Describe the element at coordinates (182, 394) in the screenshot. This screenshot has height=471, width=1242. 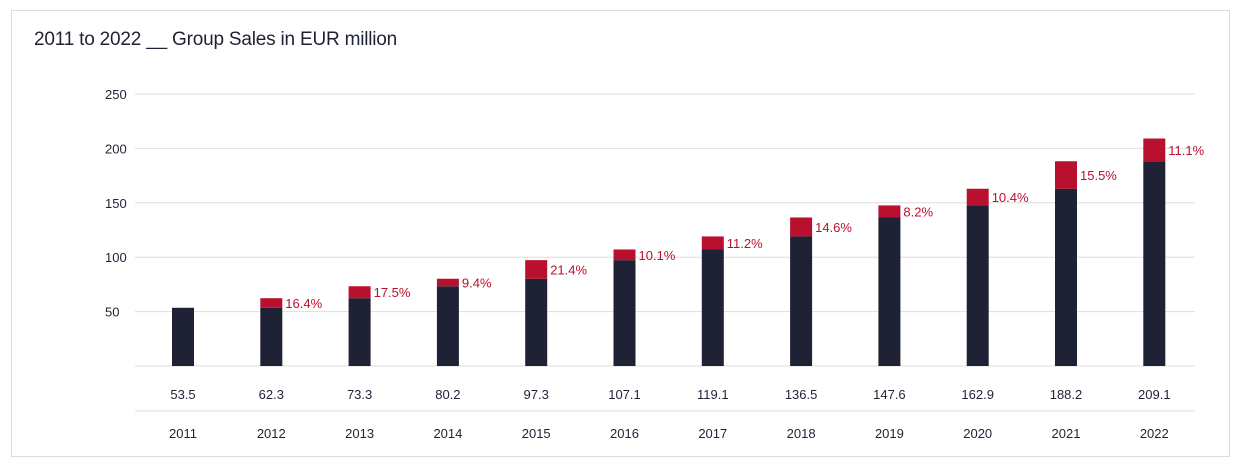
I see `value-label: 53.5` at that location.